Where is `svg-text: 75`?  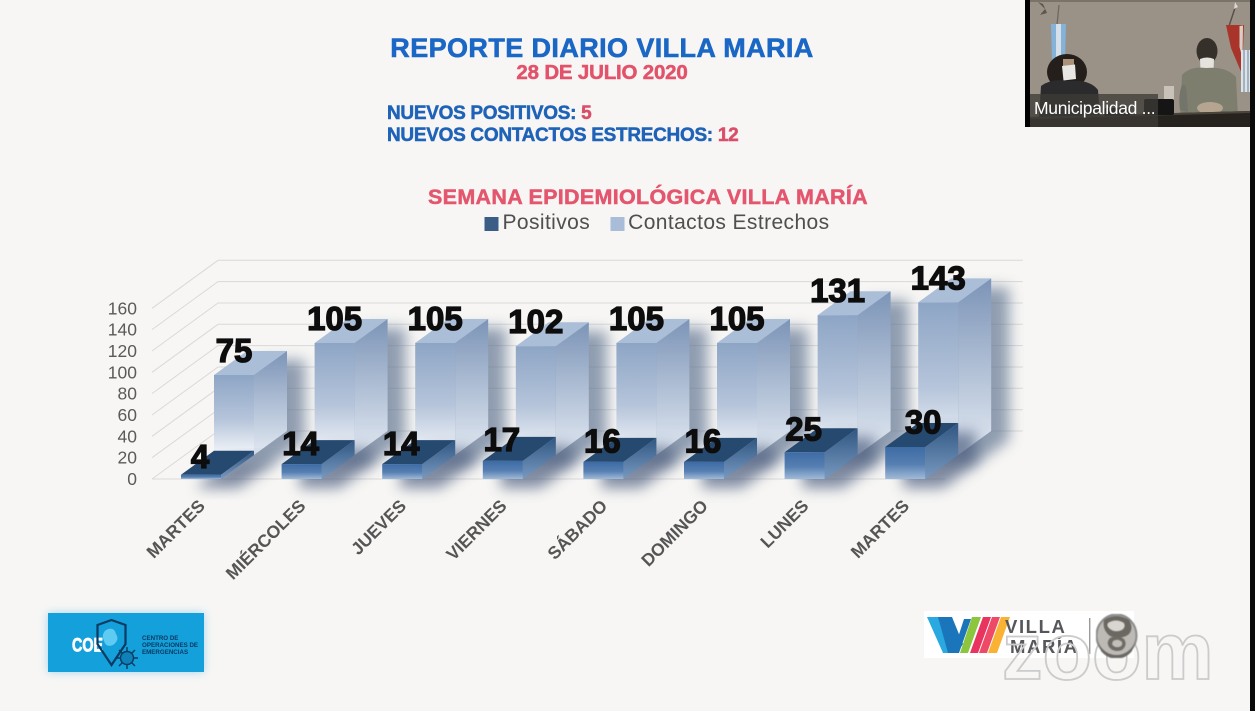 svg-text: 75 is located at coordinates (234, 350).